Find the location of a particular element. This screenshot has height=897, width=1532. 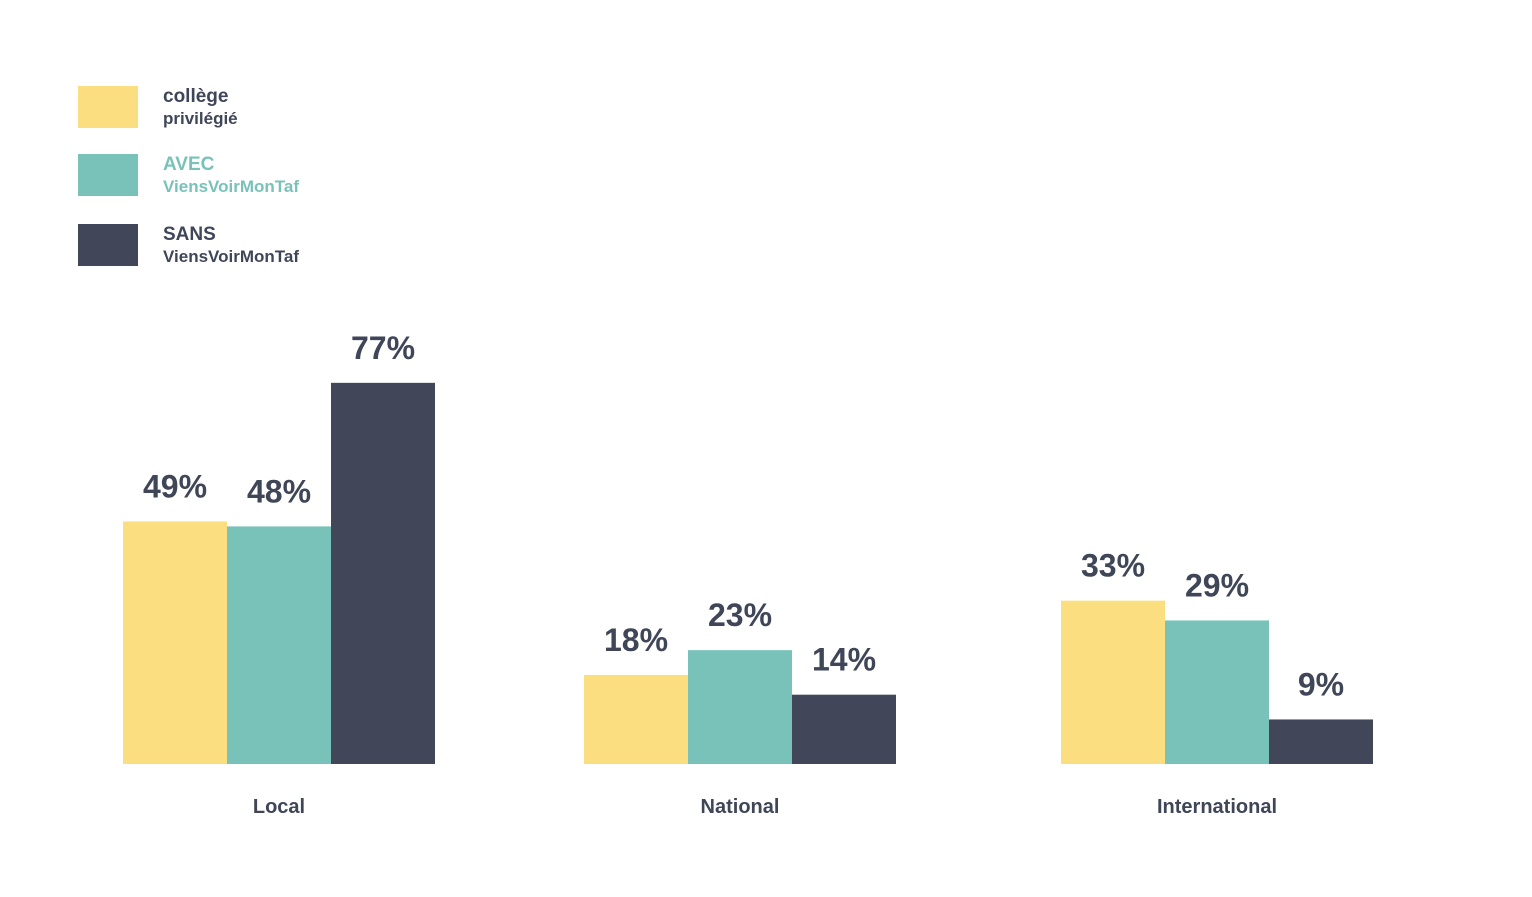

data-label: 23% is located at coordinates (740, 615).